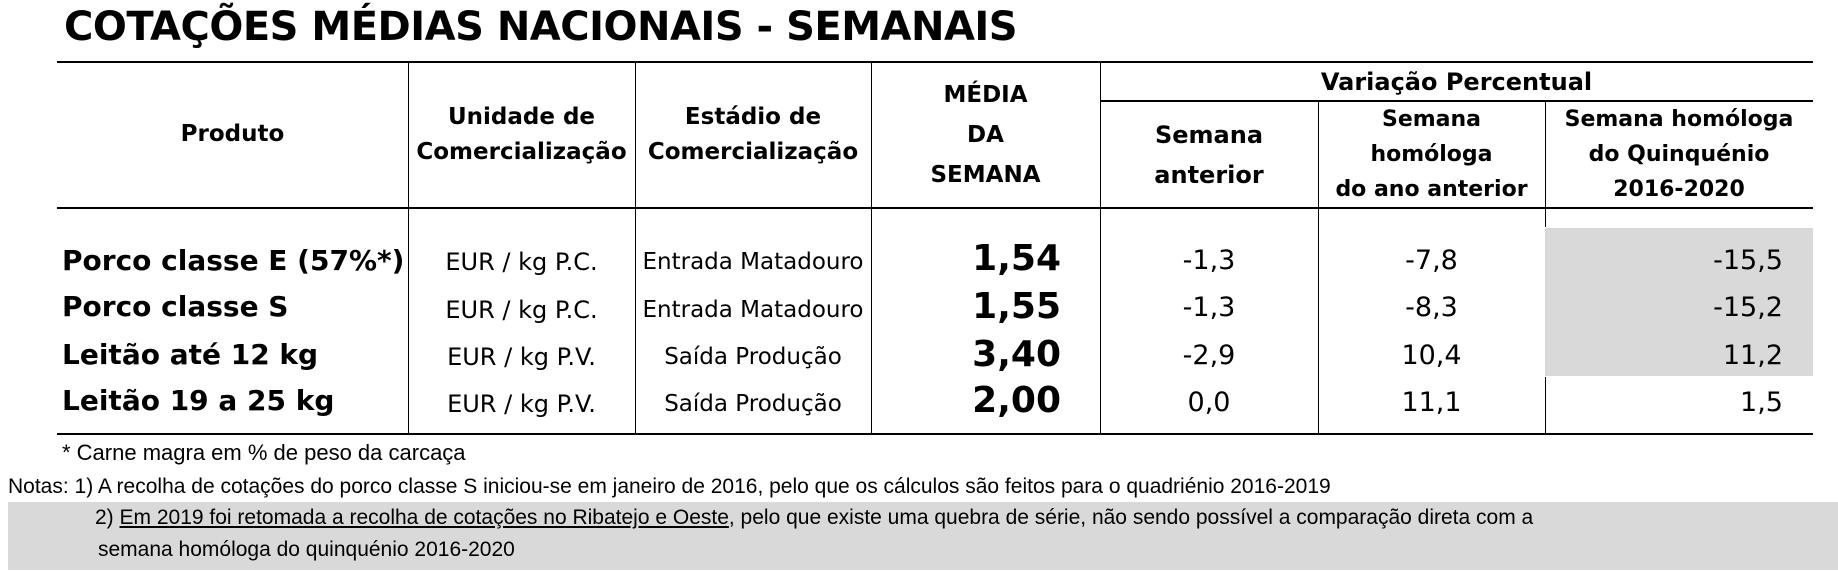  I want to click on table-bottom-rule, so click(935, 434).